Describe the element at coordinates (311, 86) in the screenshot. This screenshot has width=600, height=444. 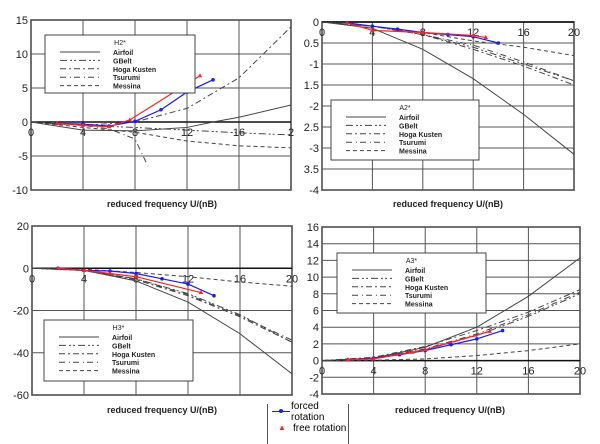
I see `y-tick-label: 1.5` at that location.